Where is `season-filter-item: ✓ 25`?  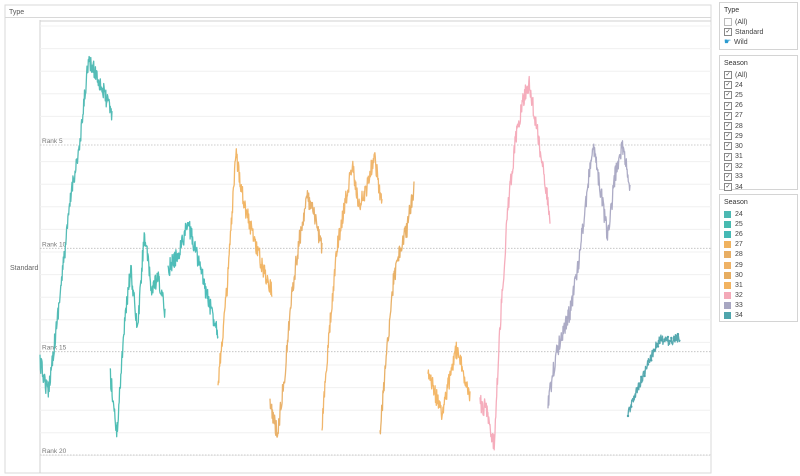 season-filter-item: ✓ 25 is located at coordinates (758, 95).